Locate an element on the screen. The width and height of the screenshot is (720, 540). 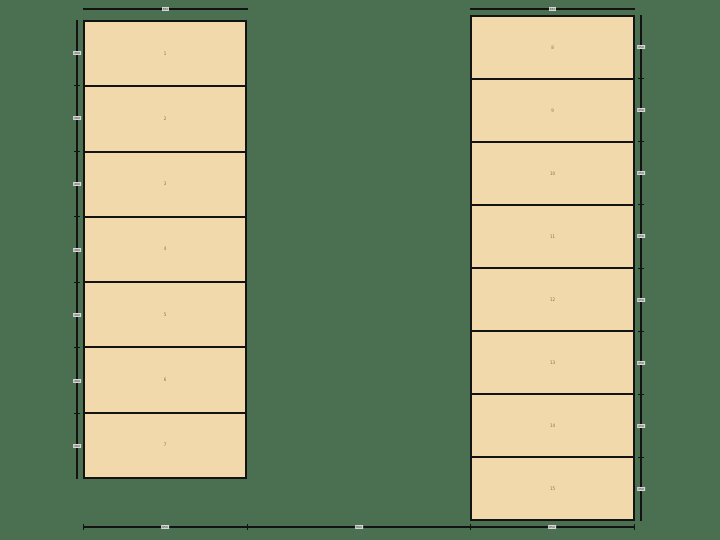
part-number: 3 is located at coordinates (165, 184).